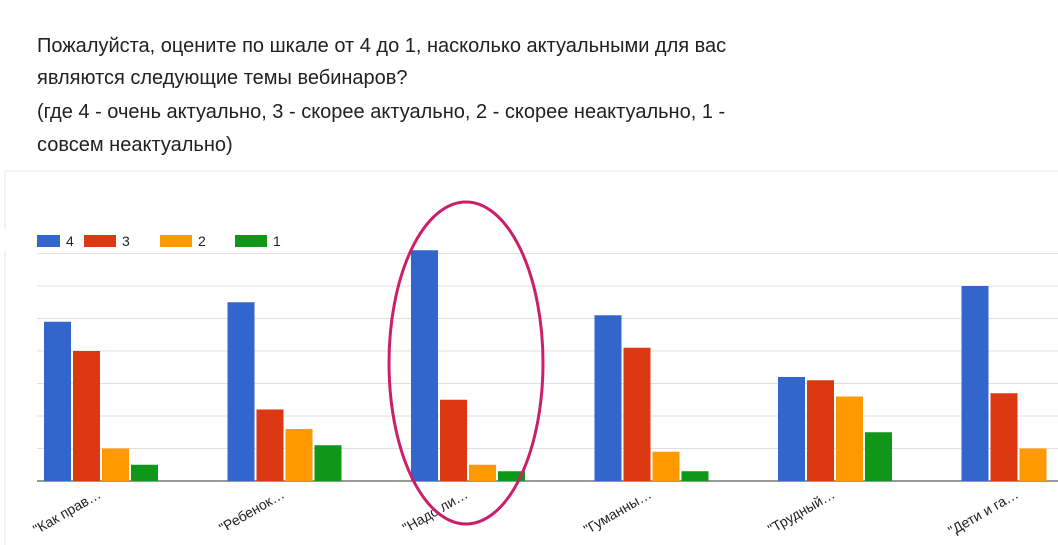 The height and width of the screenshot is (545, 1058). Describe the element at coordinates (202, 241) in the screenshot. I see `legend-label: 2` at that location.